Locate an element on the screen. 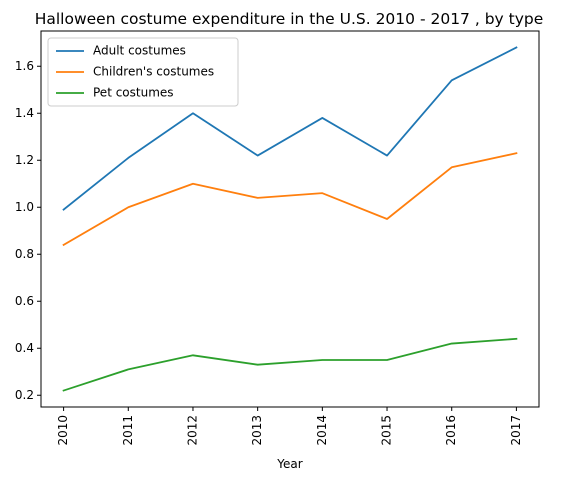 Image resolution: width=572 pixels, height=485 pixels. x-tick-label: 2015 is located at coordinates (387, 430).